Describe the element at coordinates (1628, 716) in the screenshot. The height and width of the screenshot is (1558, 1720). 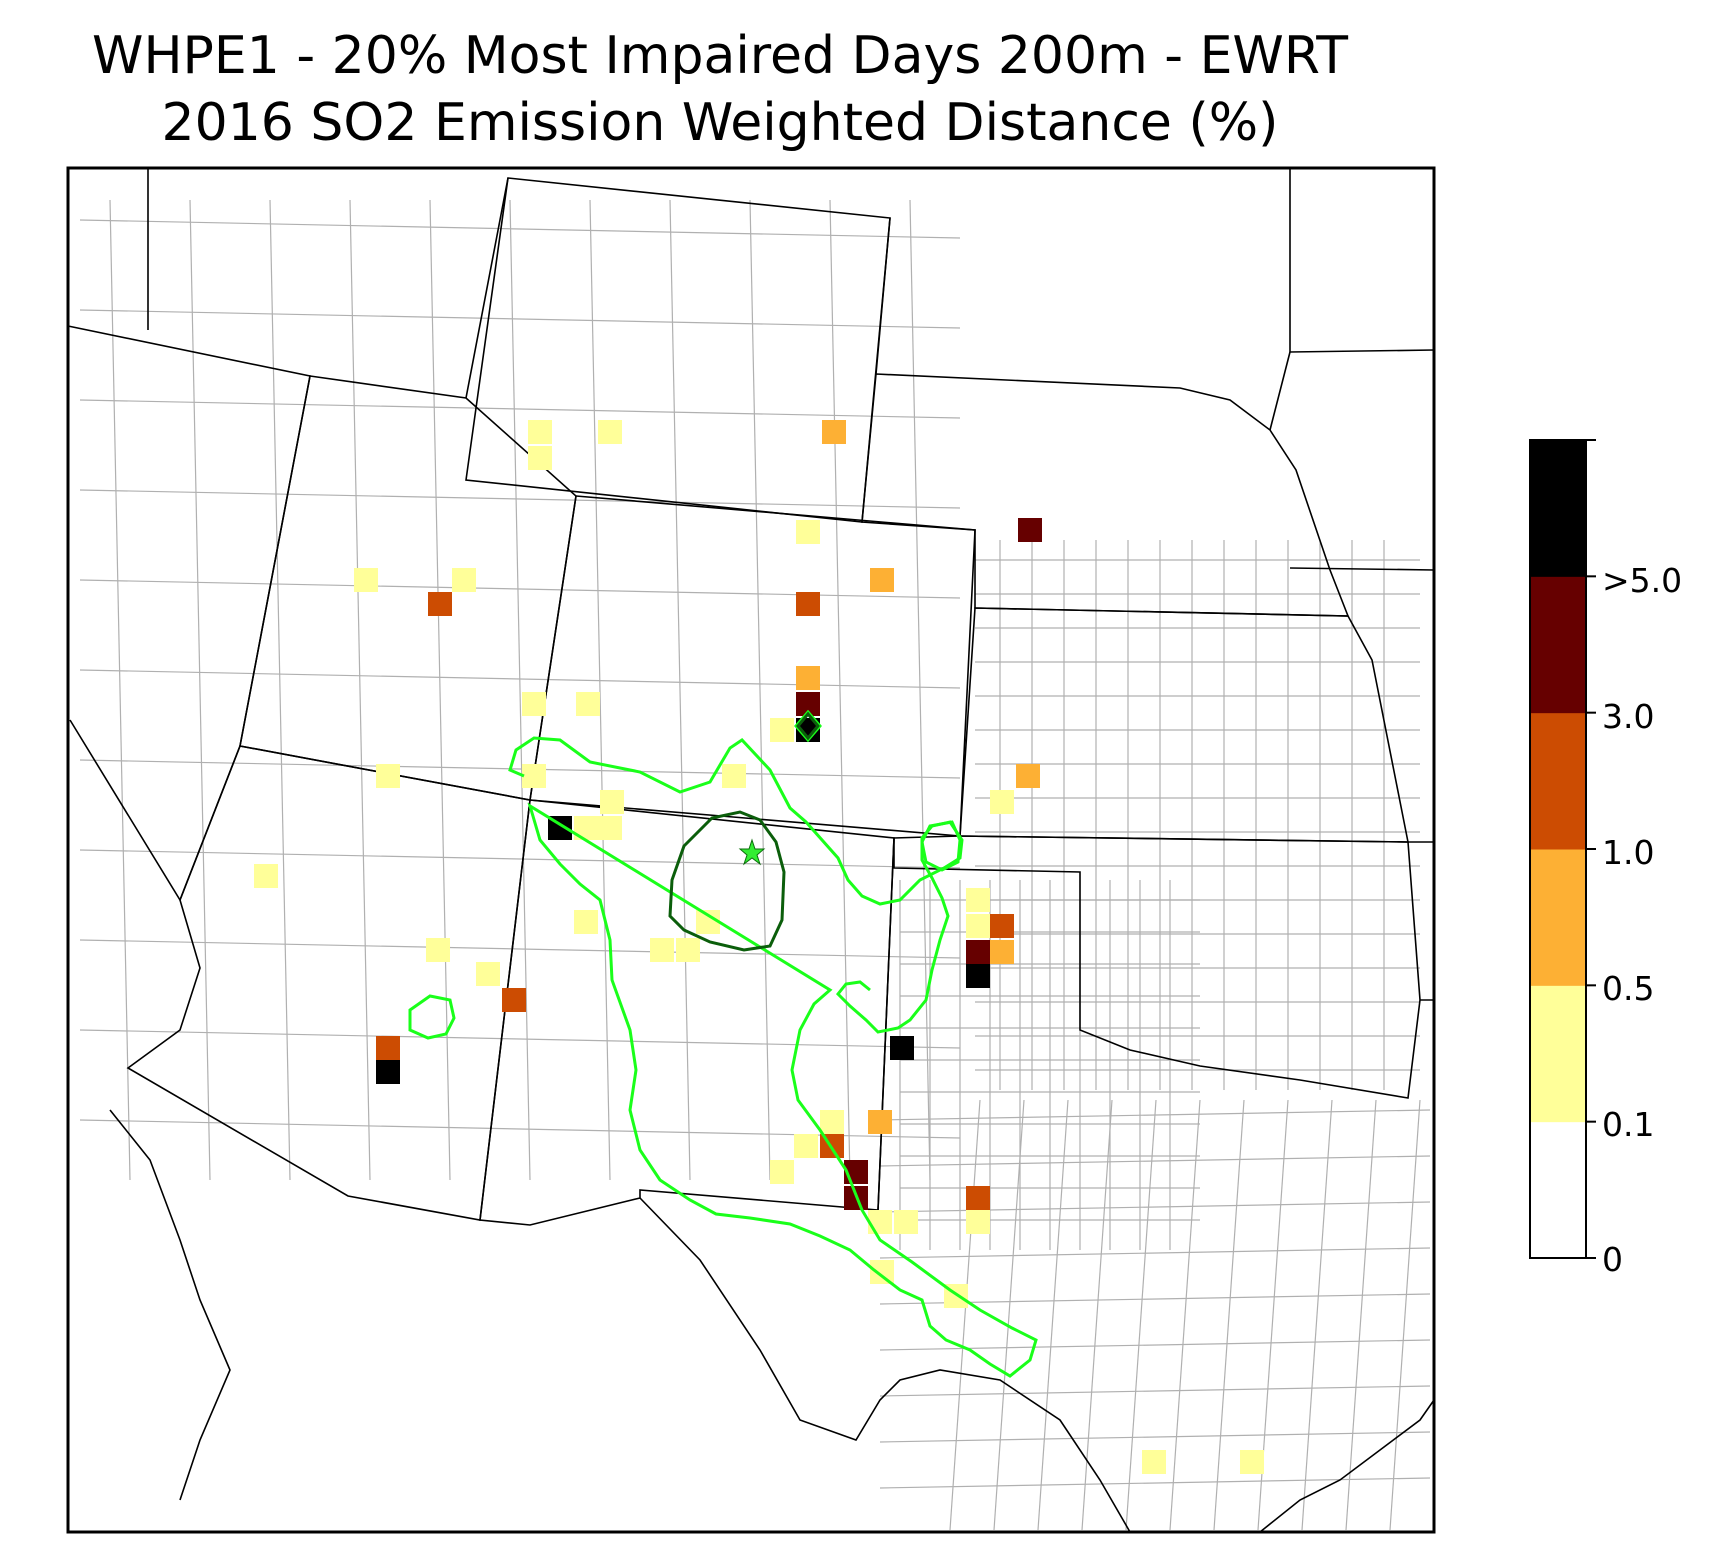
I see `colorbar-label-3-0: 3.0` at that location.